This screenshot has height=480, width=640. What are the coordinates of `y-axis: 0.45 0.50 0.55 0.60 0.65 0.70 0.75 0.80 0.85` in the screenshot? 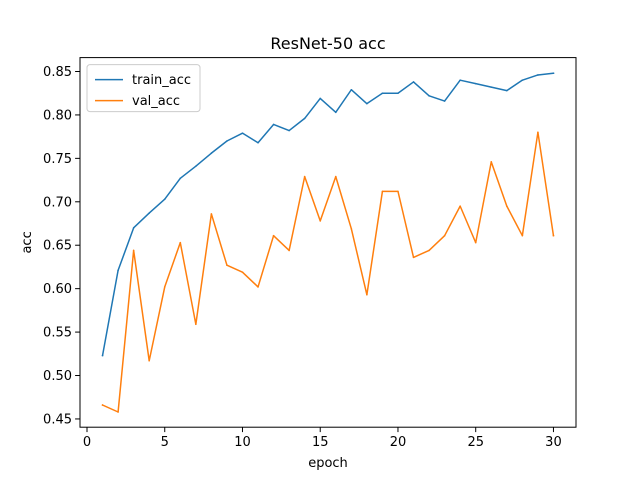 It's located at (61, 246).